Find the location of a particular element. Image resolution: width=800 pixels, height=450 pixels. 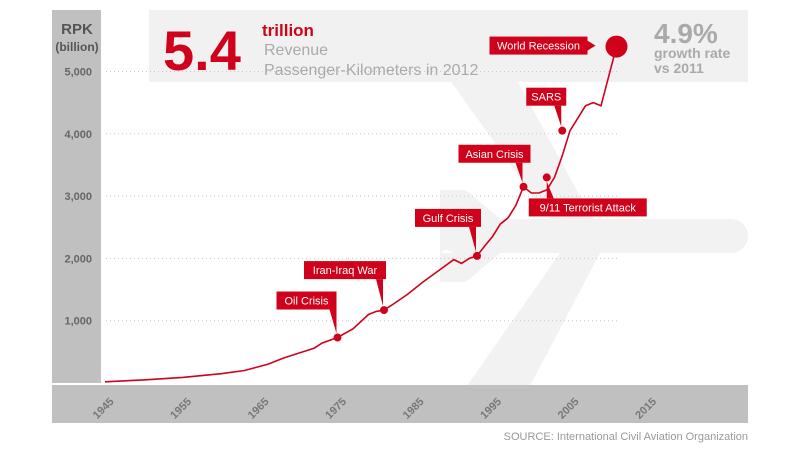

y-axis-band is located at coordinates (76, 196).